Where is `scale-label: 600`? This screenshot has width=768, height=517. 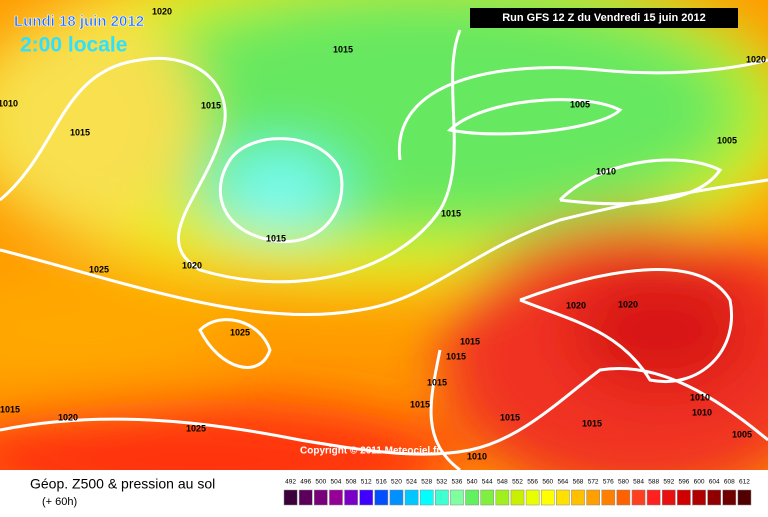
scale-label: 600 is located at coordinates (699, 482).